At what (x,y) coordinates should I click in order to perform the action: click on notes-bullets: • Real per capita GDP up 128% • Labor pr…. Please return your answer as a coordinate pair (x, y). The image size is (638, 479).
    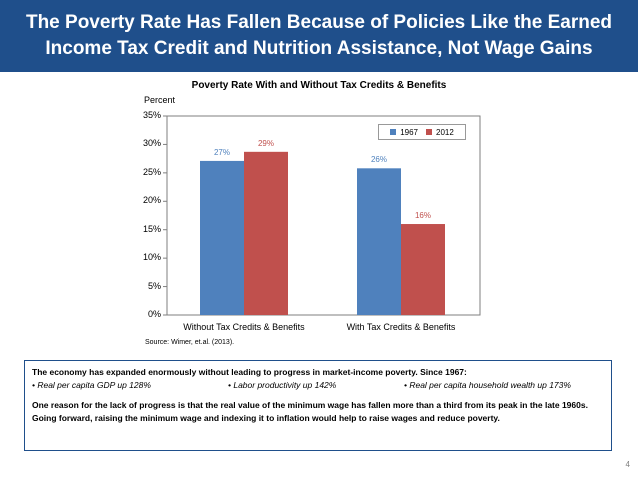
    Looking at the image, I should click on (318, 385).